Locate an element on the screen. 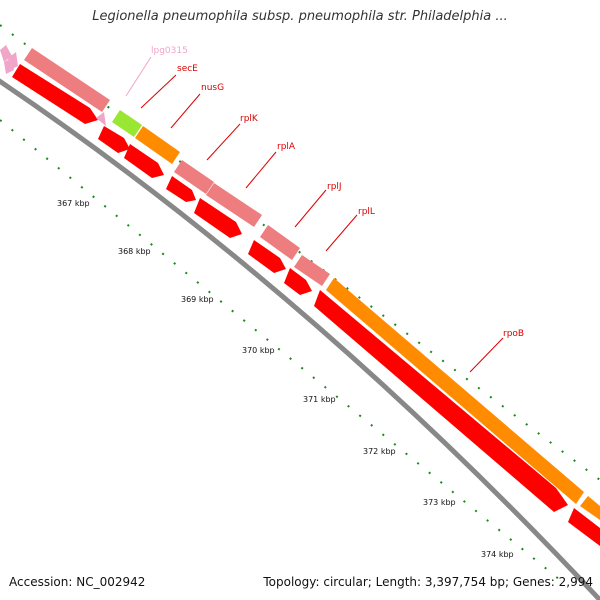  kbp-label: 370 kbp is located at coordinates (258, 350).